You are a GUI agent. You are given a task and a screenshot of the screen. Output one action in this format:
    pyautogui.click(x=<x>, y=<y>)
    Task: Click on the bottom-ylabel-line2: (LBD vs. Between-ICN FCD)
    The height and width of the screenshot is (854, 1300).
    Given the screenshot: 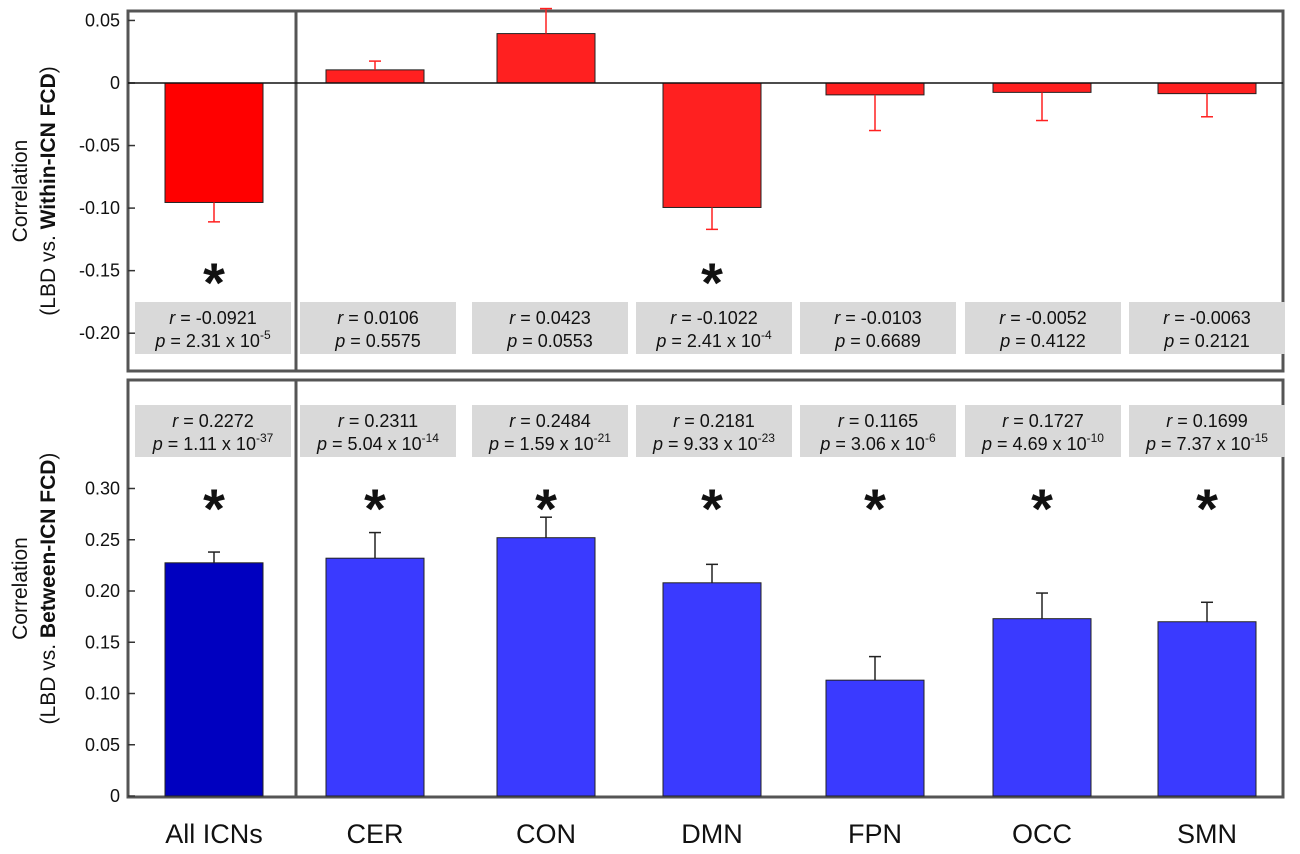 What is the action you would take?
    pyautogui.click(x=48, y=589)
    